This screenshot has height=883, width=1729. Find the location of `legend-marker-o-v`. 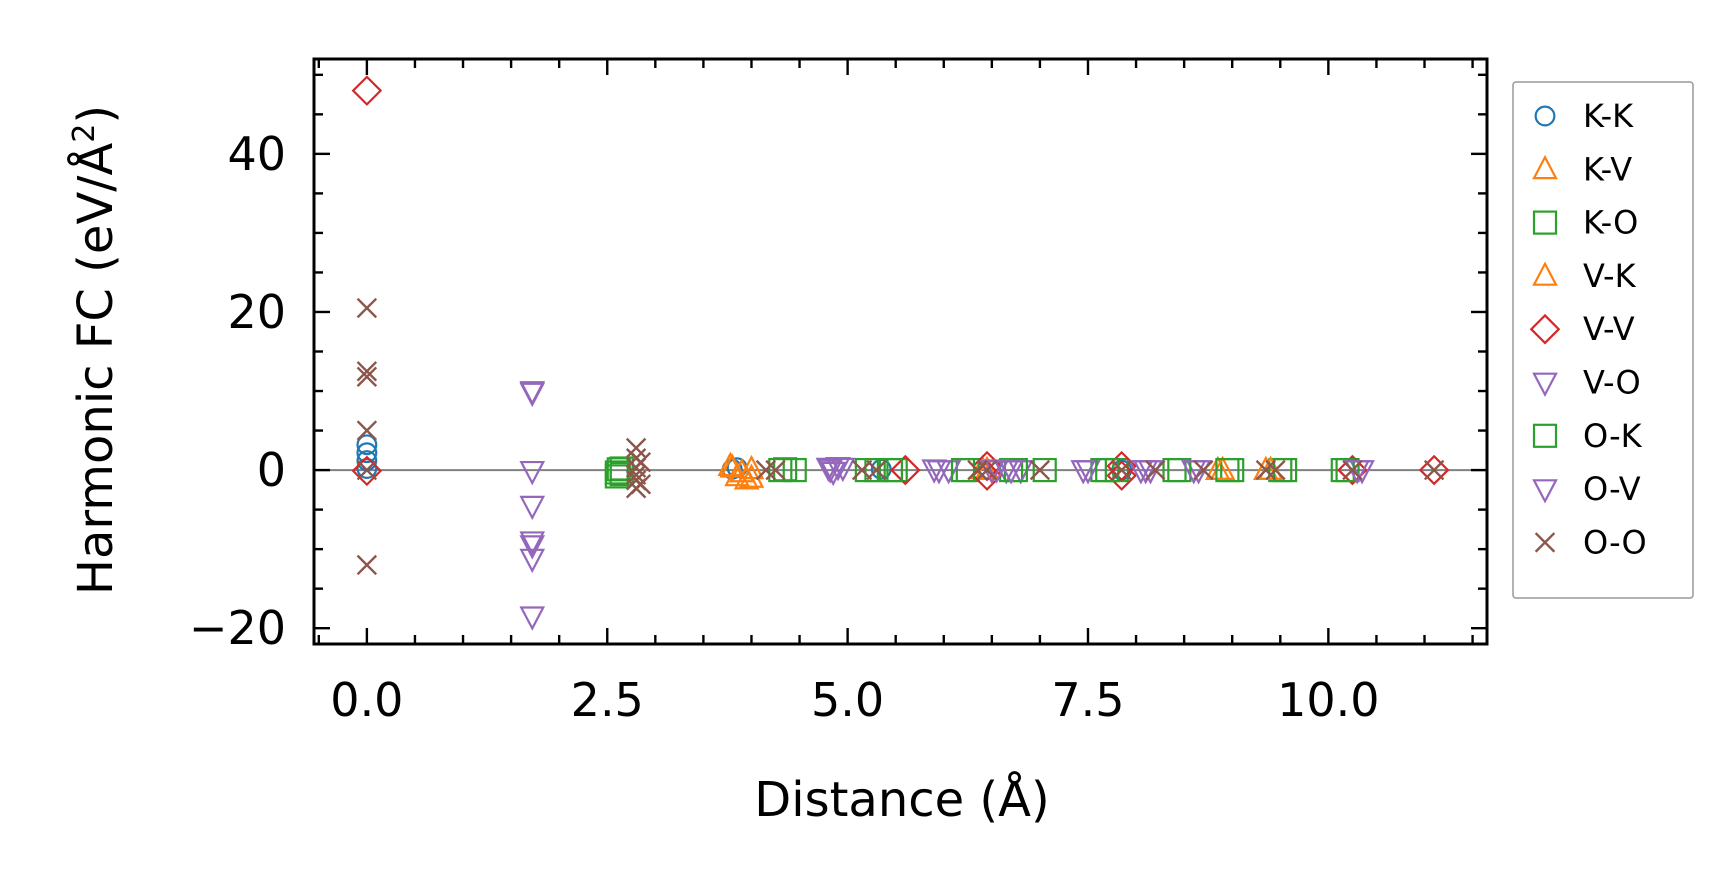

legend-marker-o-v is located at coordinates (1545, 491).